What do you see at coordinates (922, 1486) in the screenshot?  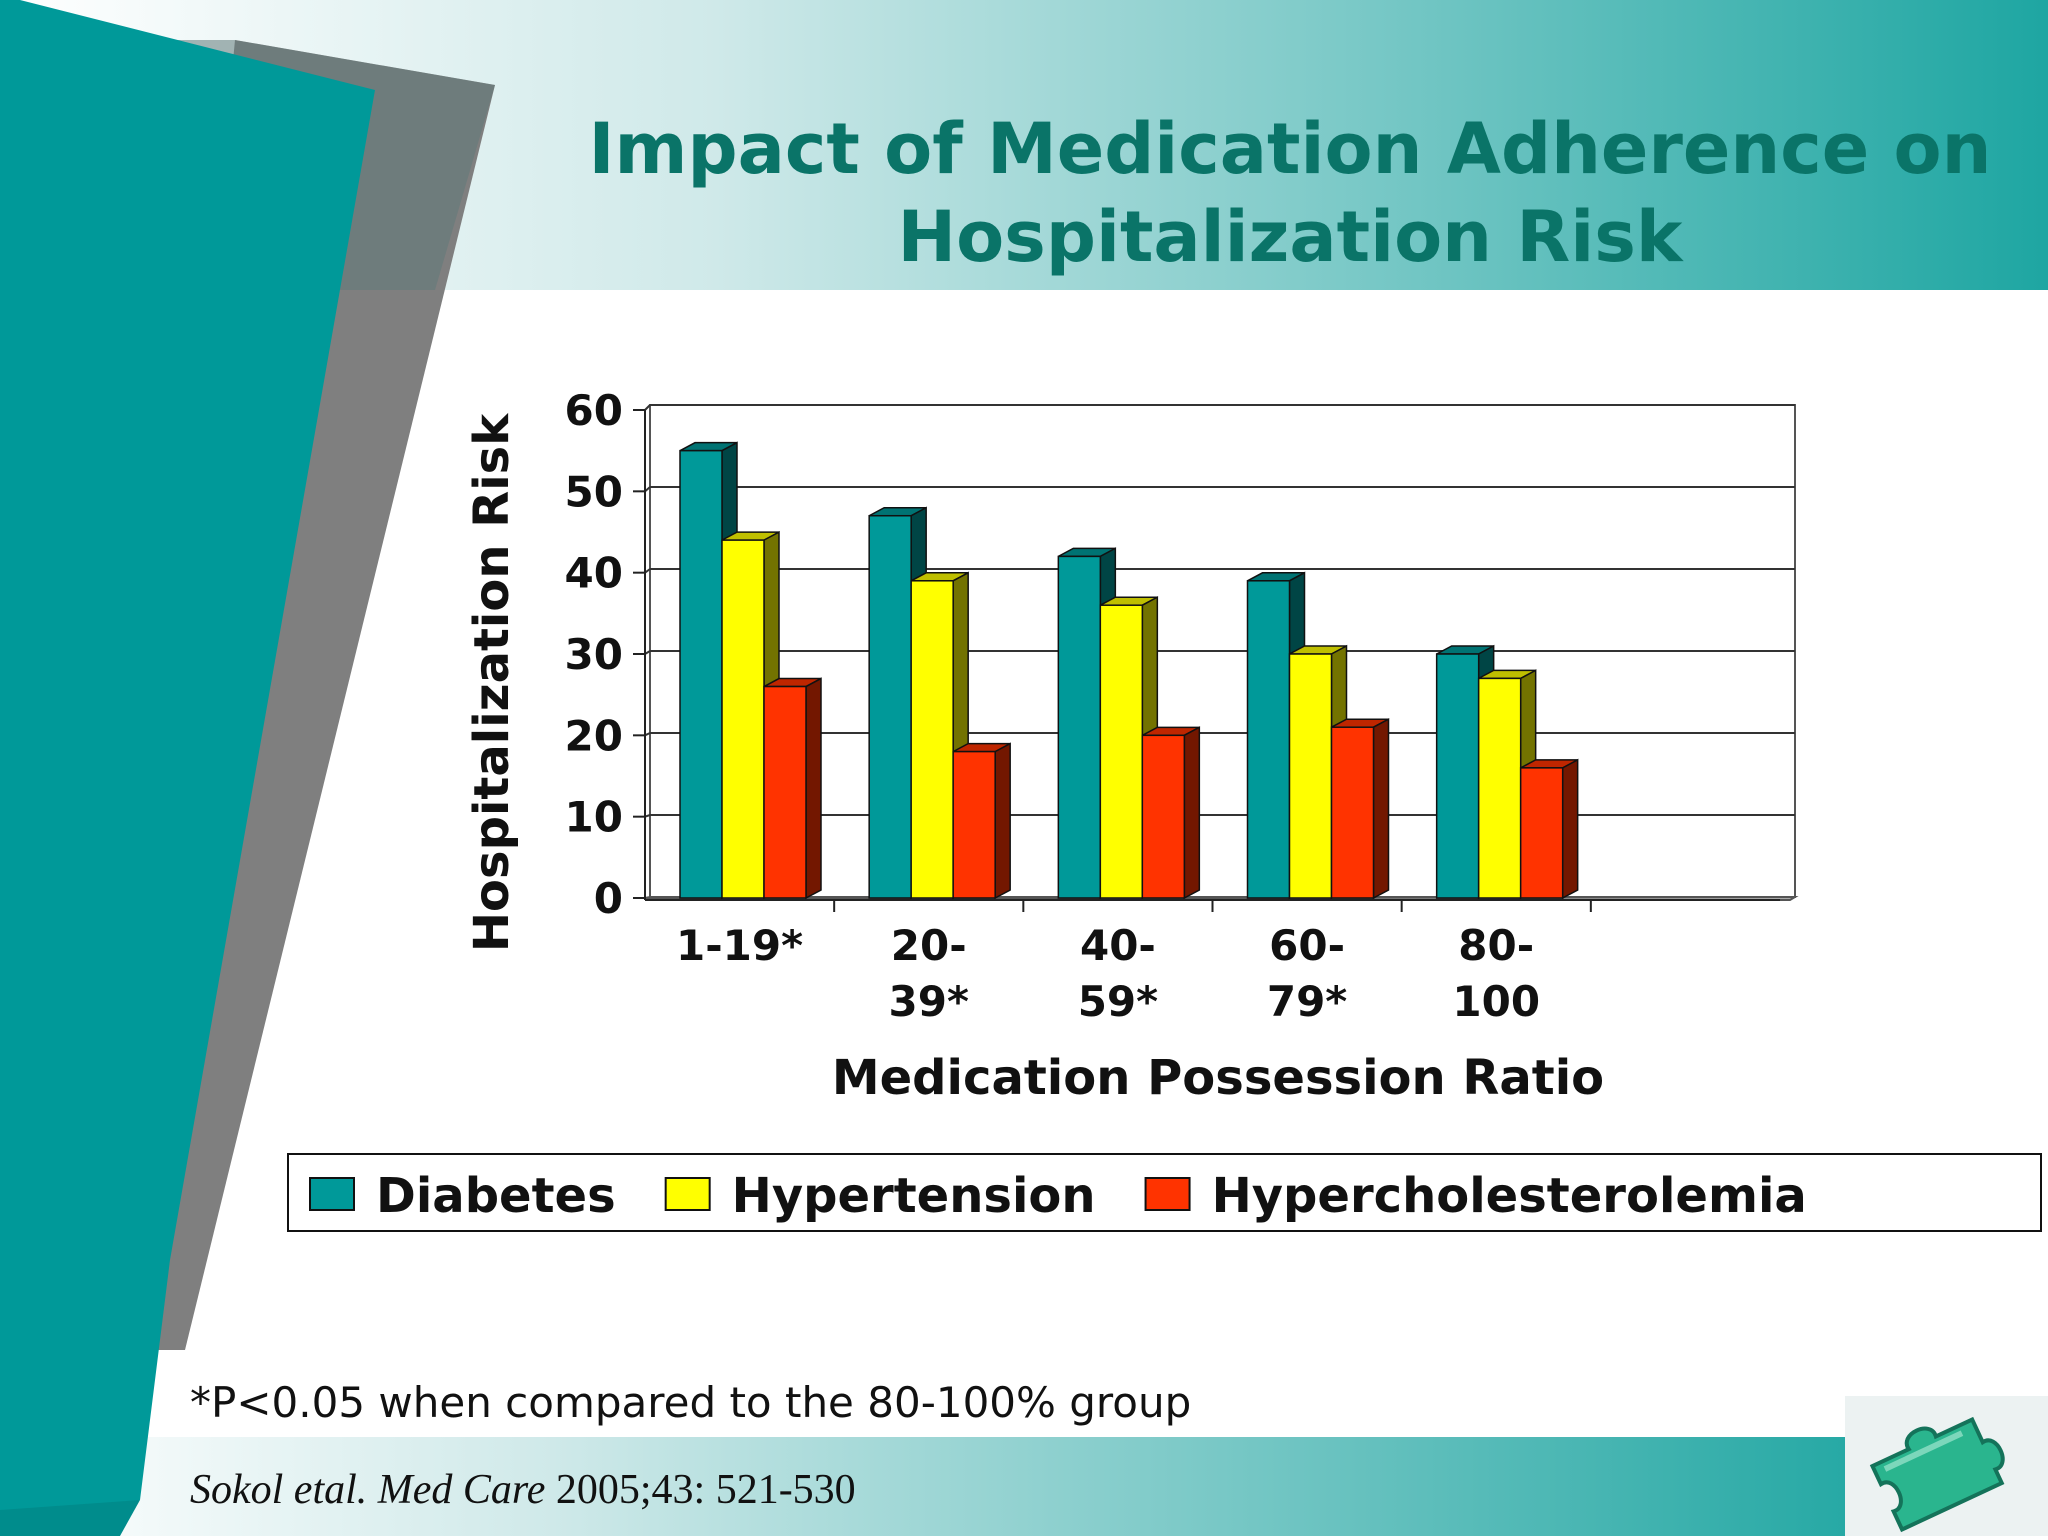 I see `footer-band` at bounding box center [922, 1486].